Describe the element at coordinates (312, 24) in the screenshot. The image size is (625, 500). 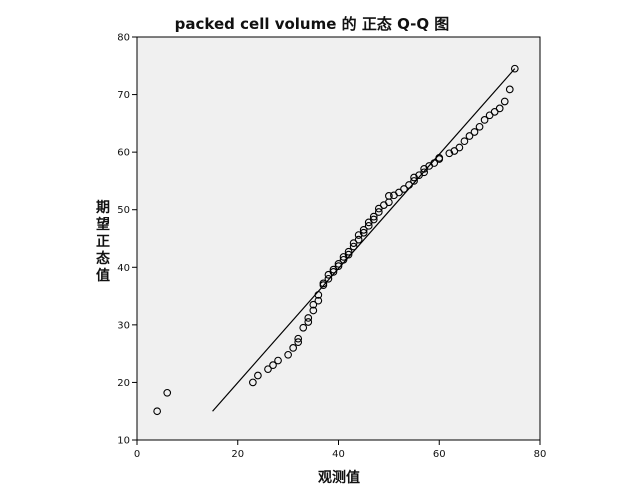
I see `chart-title: packed cell volume 的 正态 Q-Q 图` at that location.